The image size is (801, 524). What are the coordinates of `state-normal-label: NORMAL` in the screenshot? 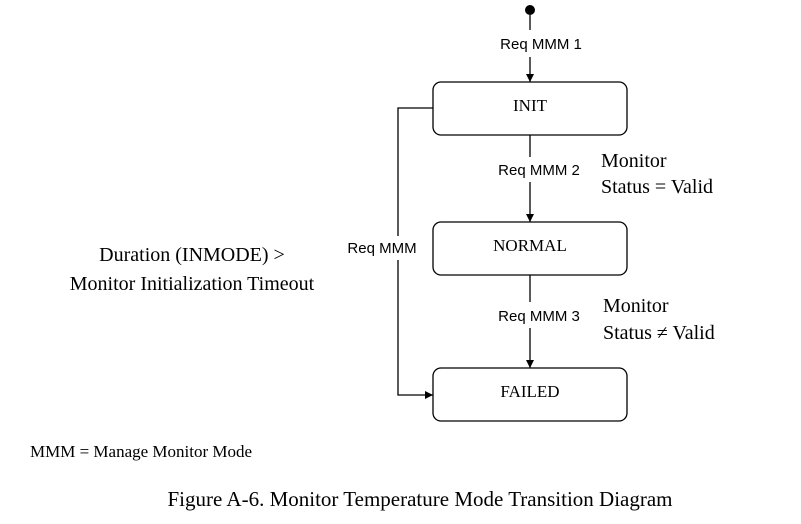 It's located at (530, 245).